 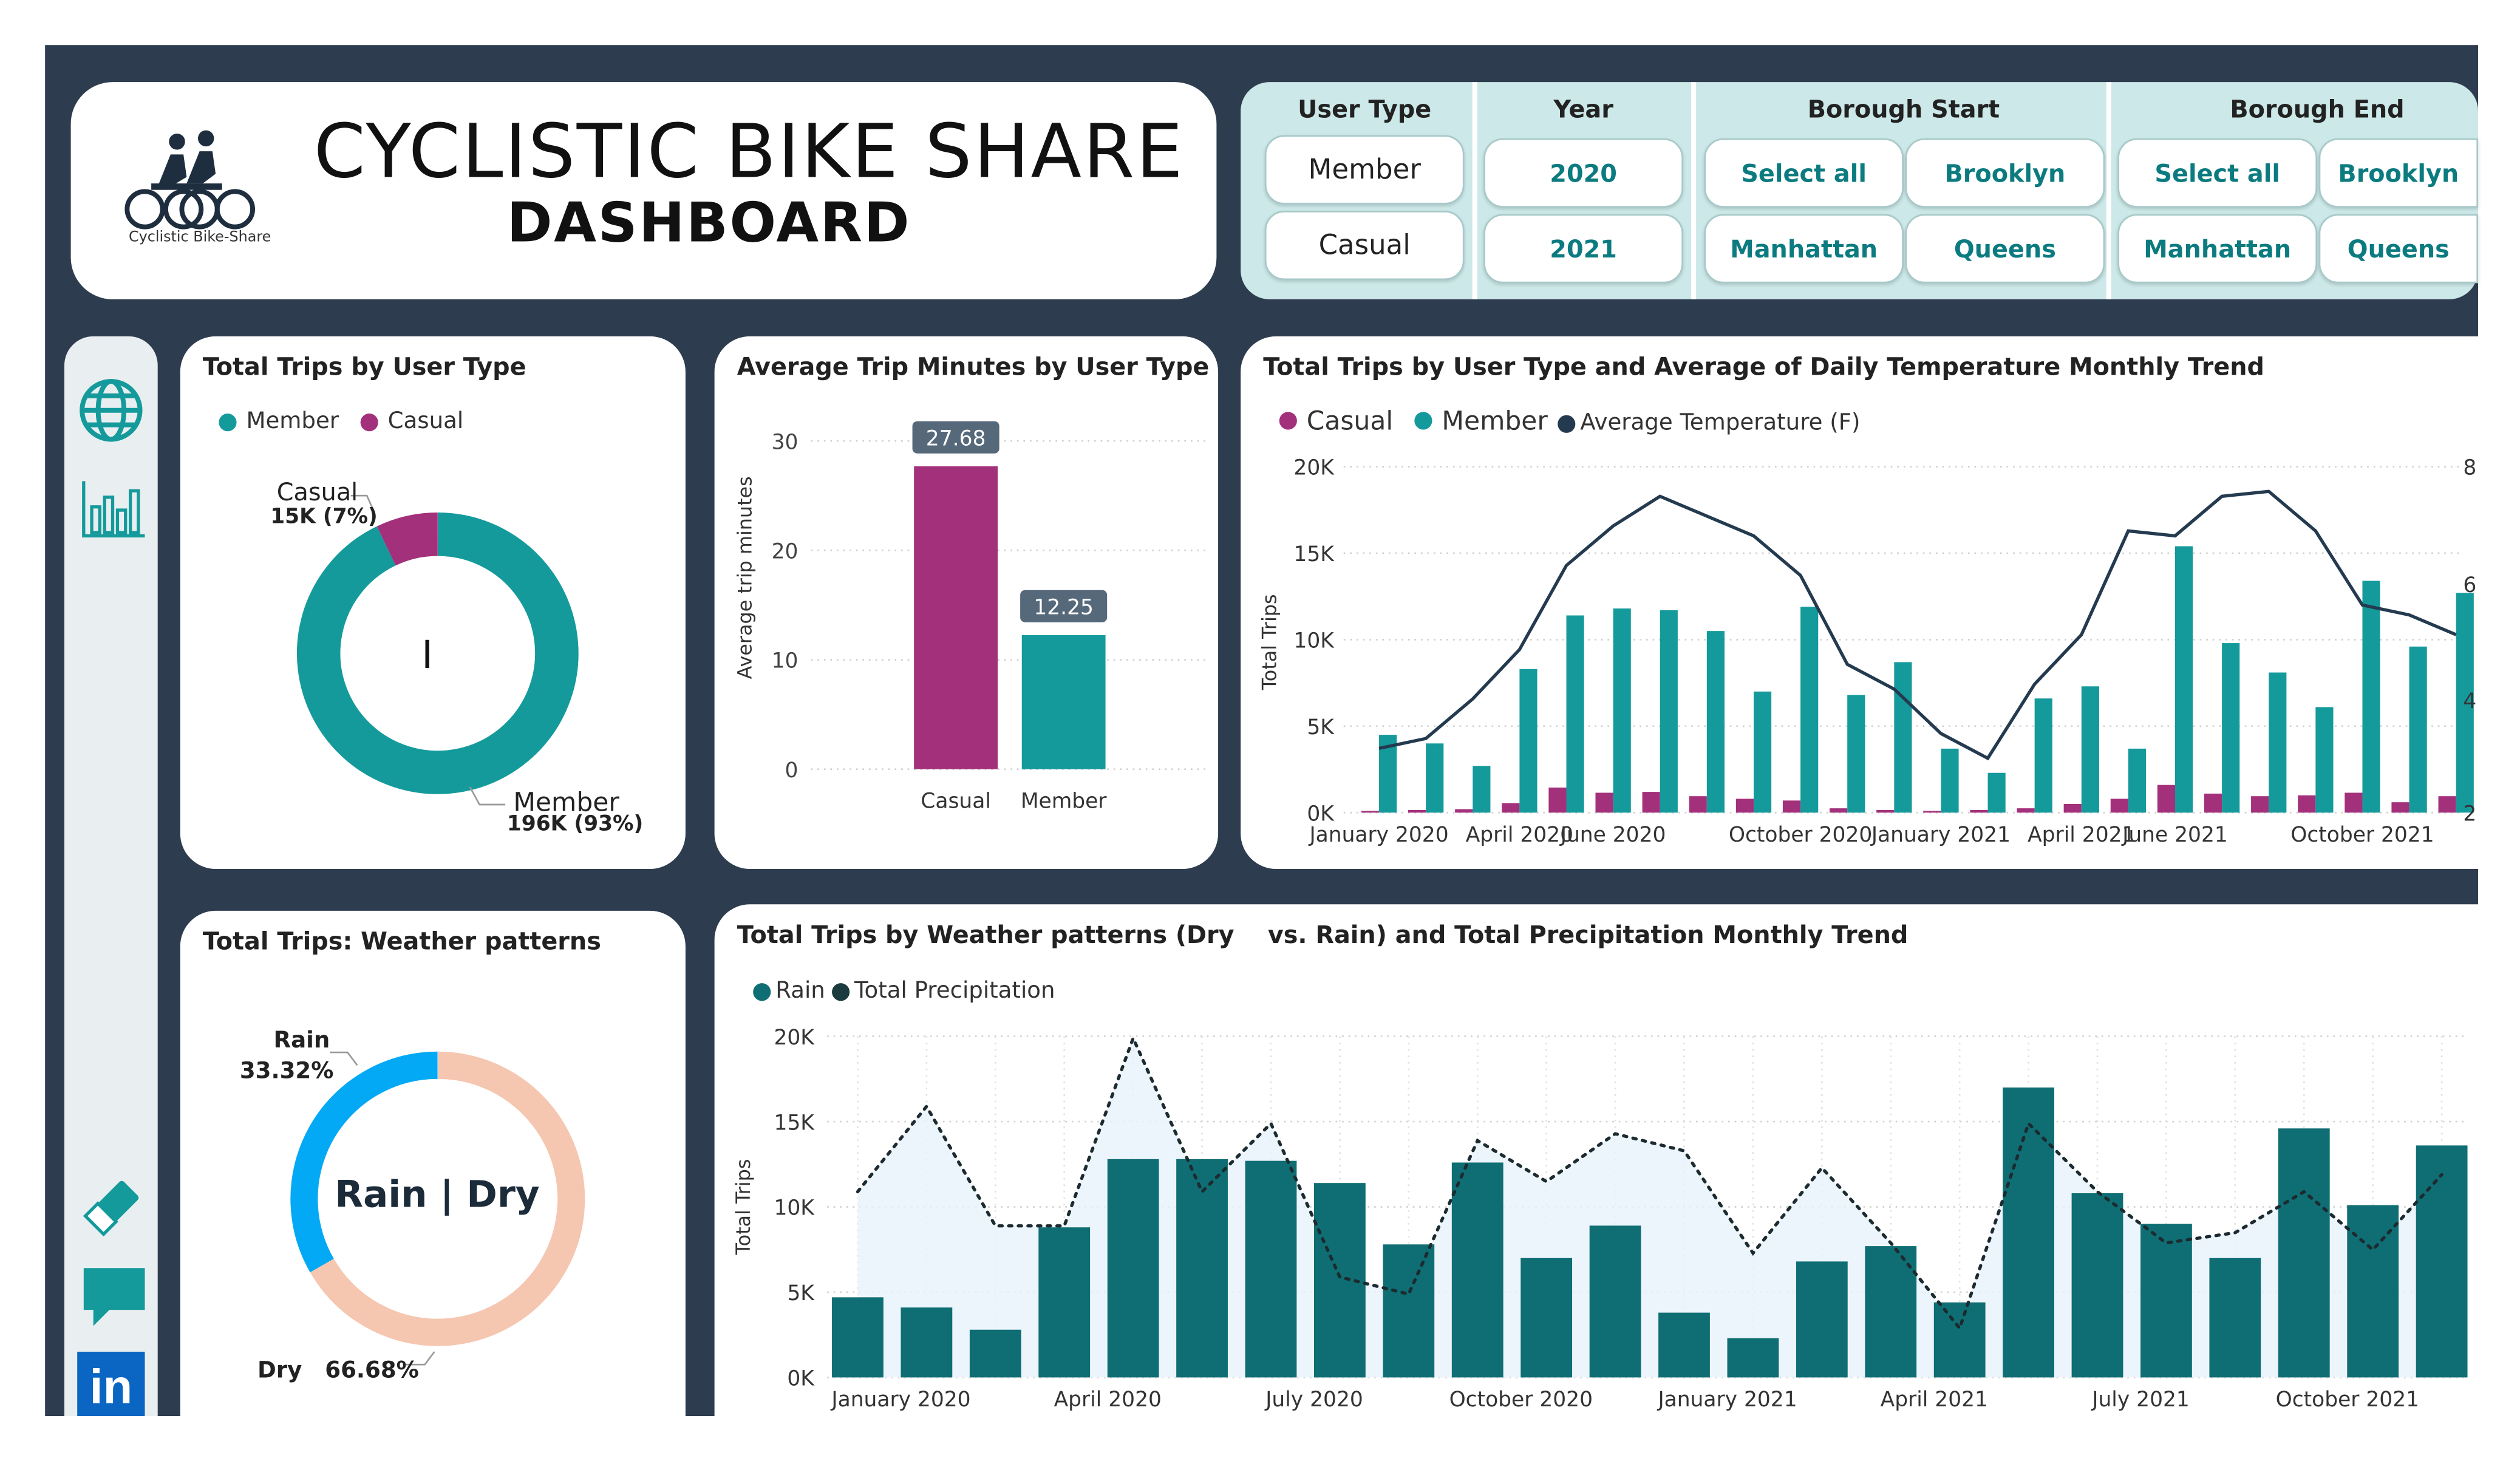 I want to click on globe-icon, so click(x=111, y=410).